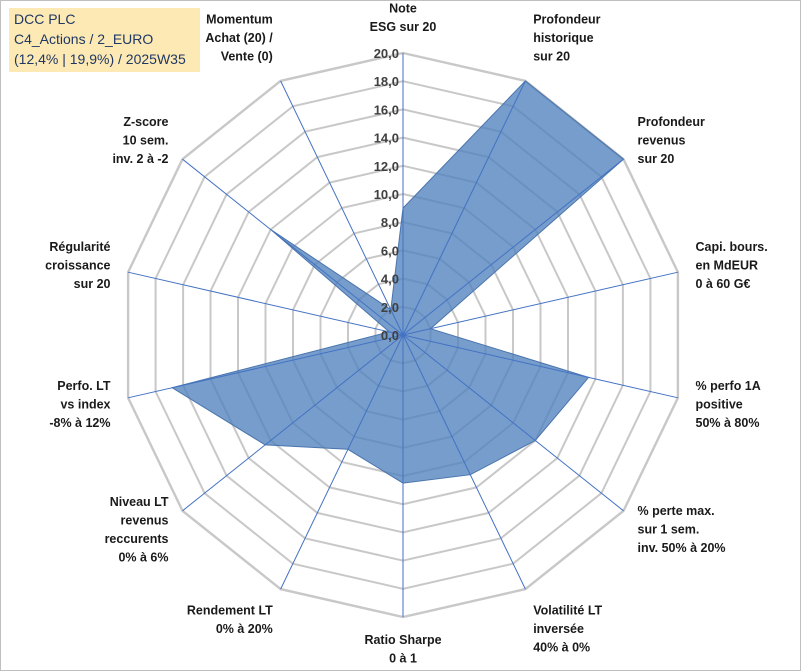 Image resolution: width=801 pixels, height=671 pixels. What do you see at coordinates (732, 247) in the screenshot?
I see `axis-label-line: Capi. bours.` at bounding box center [732, 247].